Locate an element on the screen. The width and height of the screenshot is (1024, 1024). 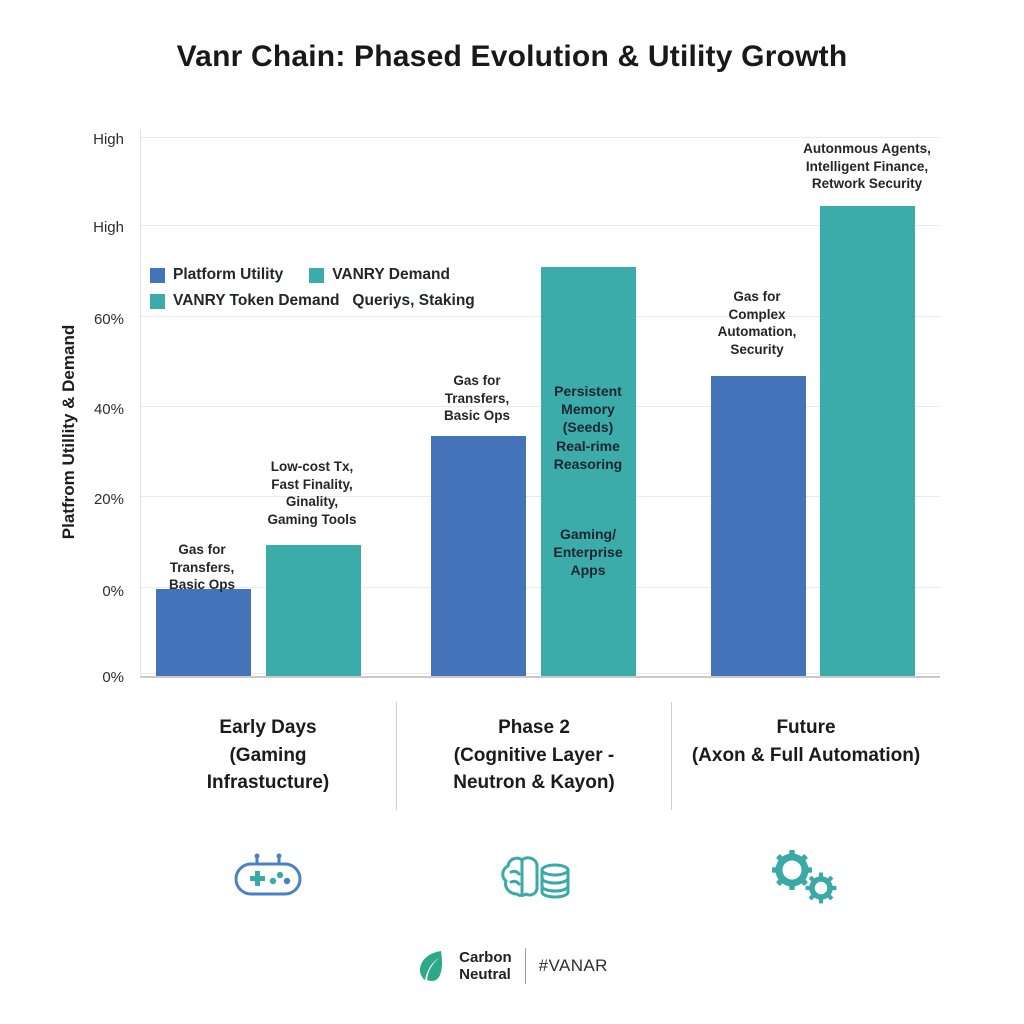
legend-swatch-vanry-token-demand is located at coordinates (157, 301).